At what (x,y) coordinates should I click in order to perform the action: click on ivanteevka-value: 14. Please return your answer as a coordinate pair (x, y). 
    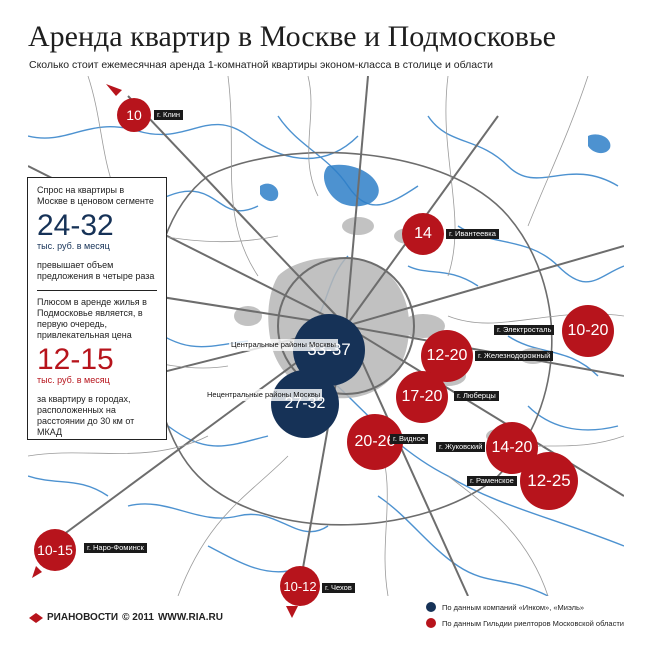
    Looking at the image, I should click on (423, 233).